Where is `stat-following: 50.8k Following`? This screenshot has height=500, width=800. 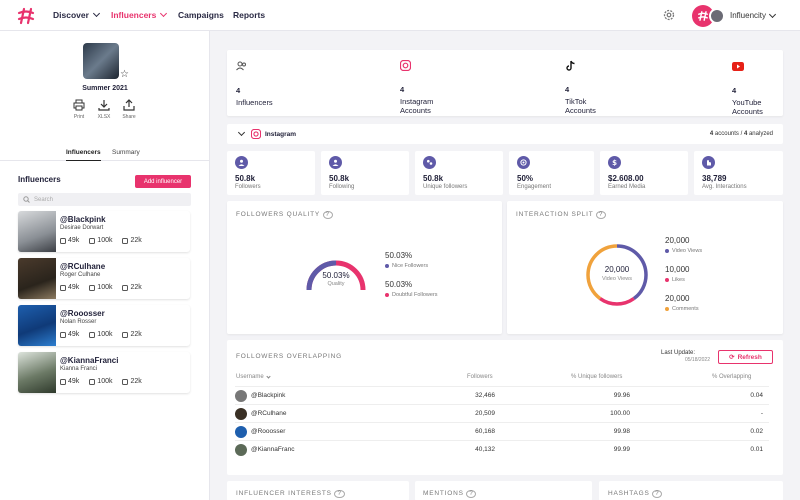
stat-following: 50.8k Following is located at coordinates (365, 173).